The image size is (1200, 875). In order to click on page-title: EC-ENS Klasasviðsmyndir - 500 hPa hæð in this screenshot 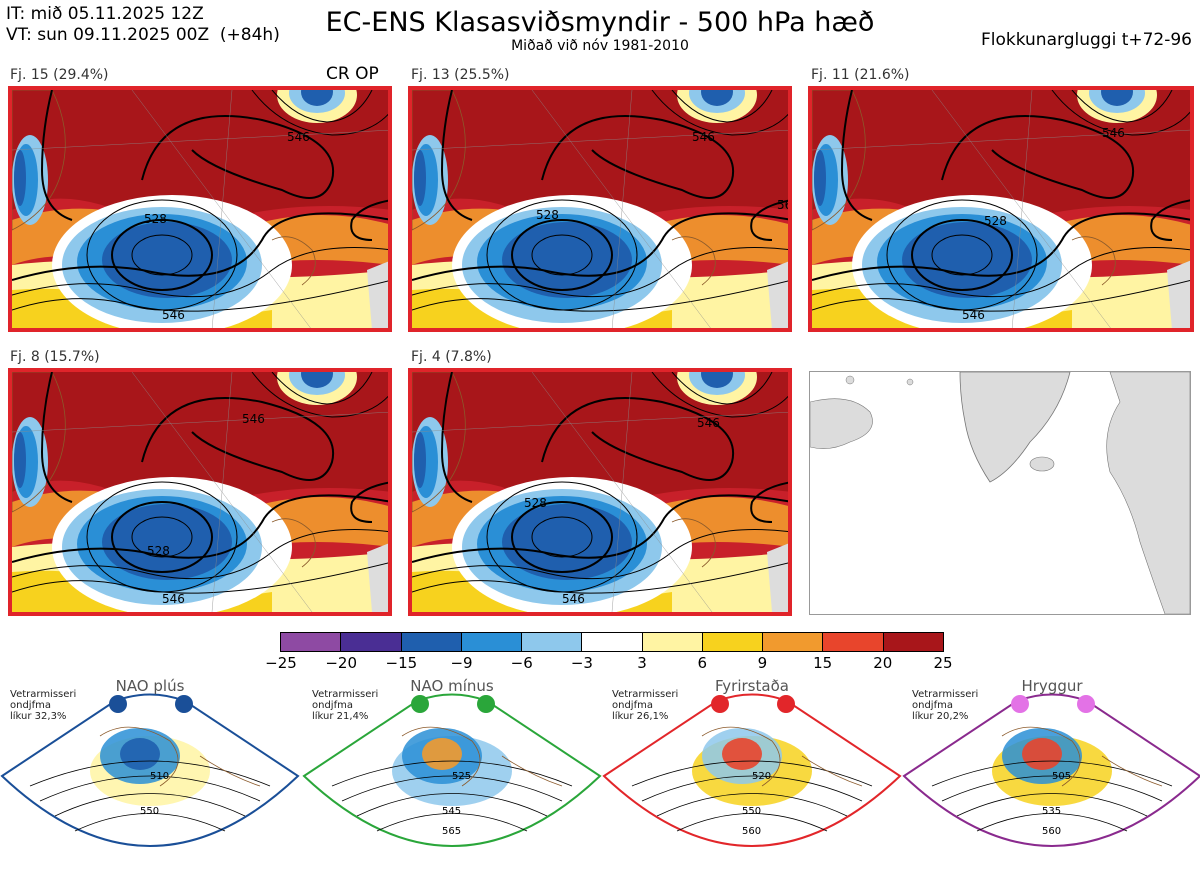, I will do `click(600, 22)`.